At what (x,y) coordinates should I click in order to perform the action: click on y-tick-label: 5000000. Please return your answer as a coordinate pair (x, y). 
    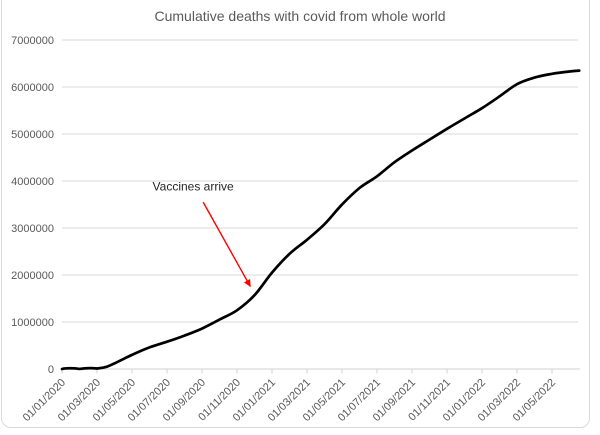
    Looking at the image, I should click on (32, 135).